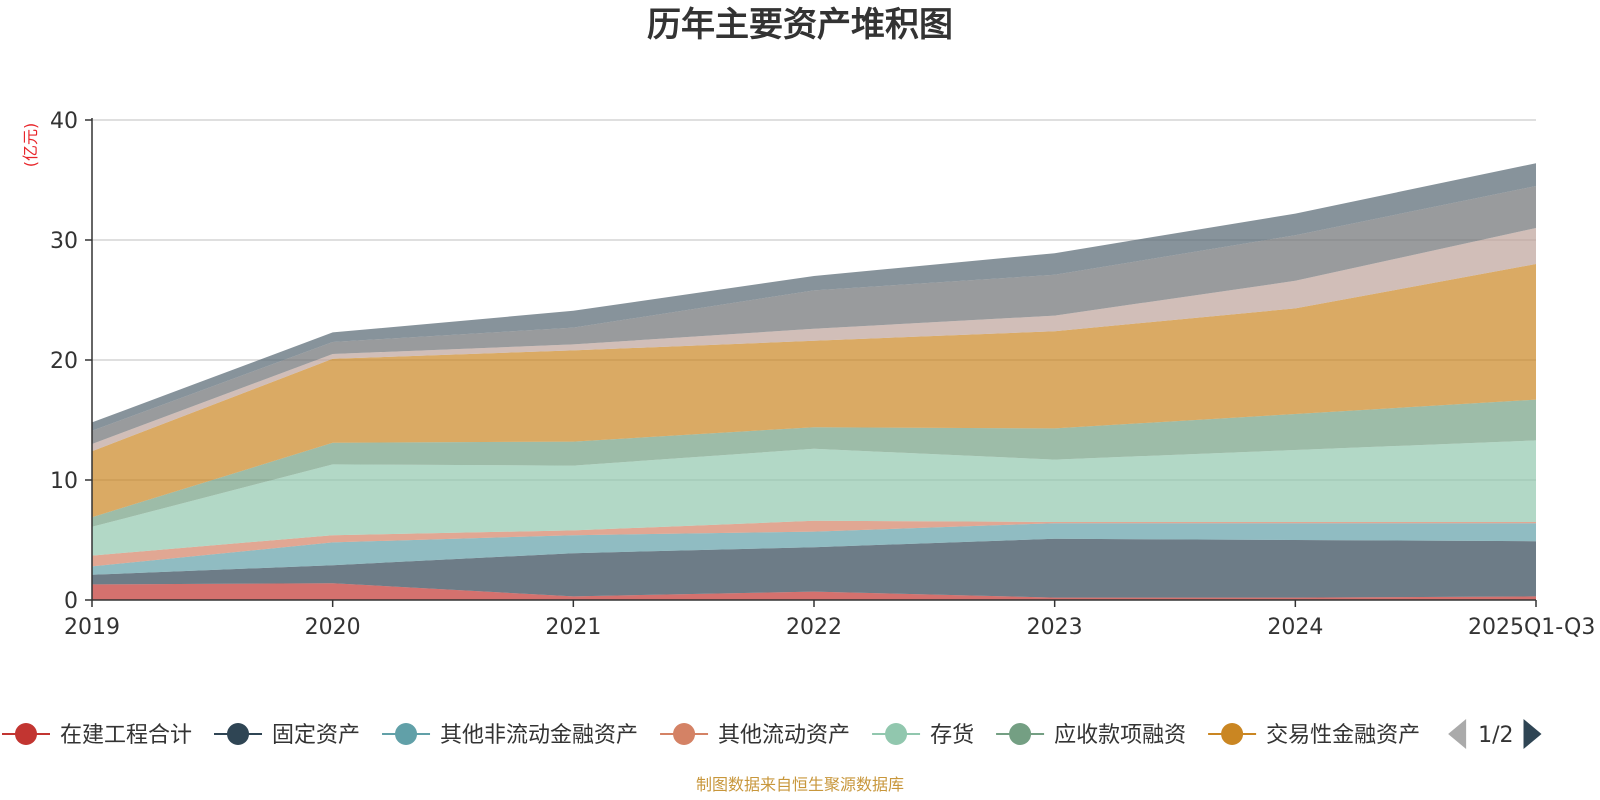 Image resolution: width=1600 pixels, height=800 pixels. What do you see at coordinates (1295, 627) in the screenshot?
I see `x-tick-label: 2024` at bounding box center [1295, 627].